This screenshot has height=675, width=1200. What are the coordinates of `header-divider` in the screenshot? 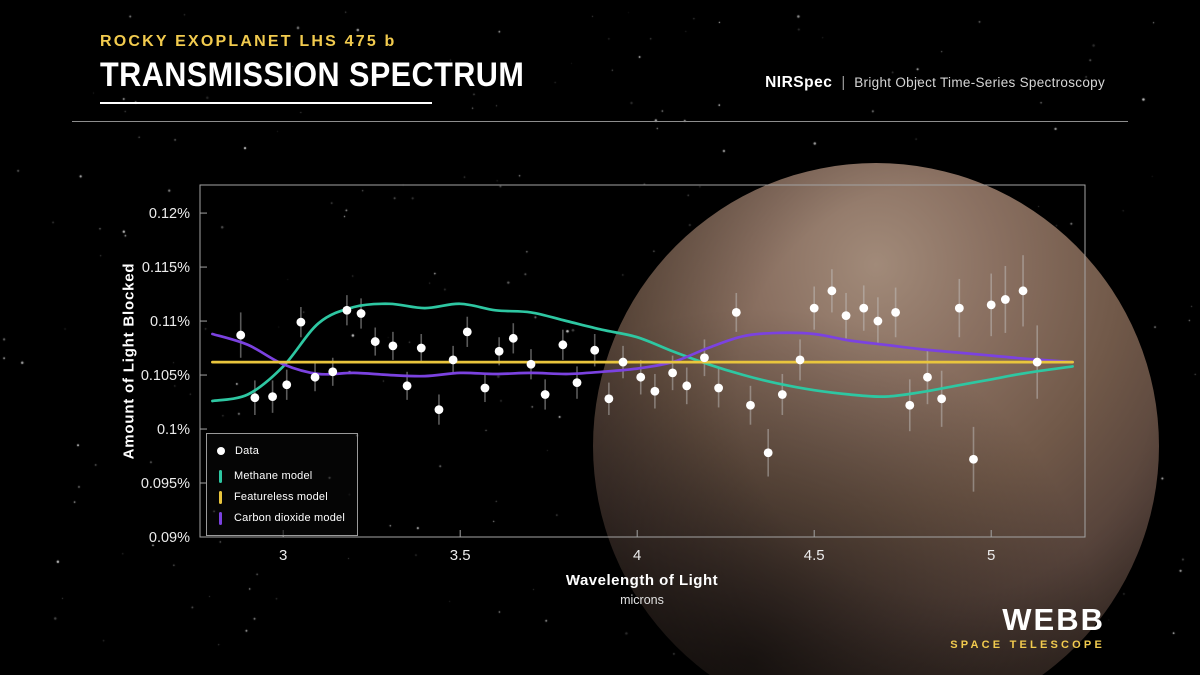 It's located at (600, 121).